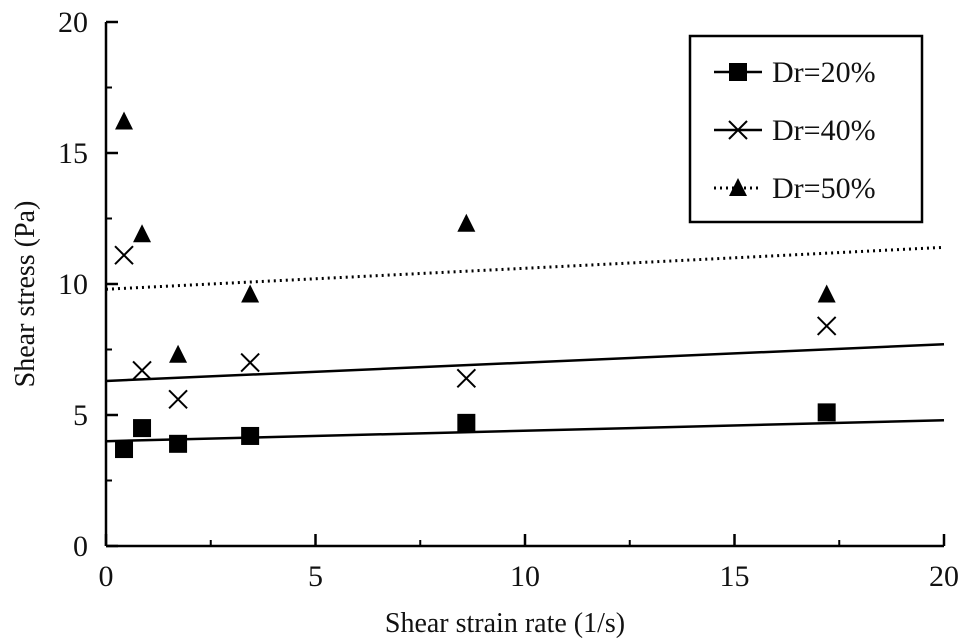 This screenshot has height=644, width=964. What do you see at coordinates (80, 415) in the screenshot?
I see `y-tick-label: 5` at bounding box center [80, 415].